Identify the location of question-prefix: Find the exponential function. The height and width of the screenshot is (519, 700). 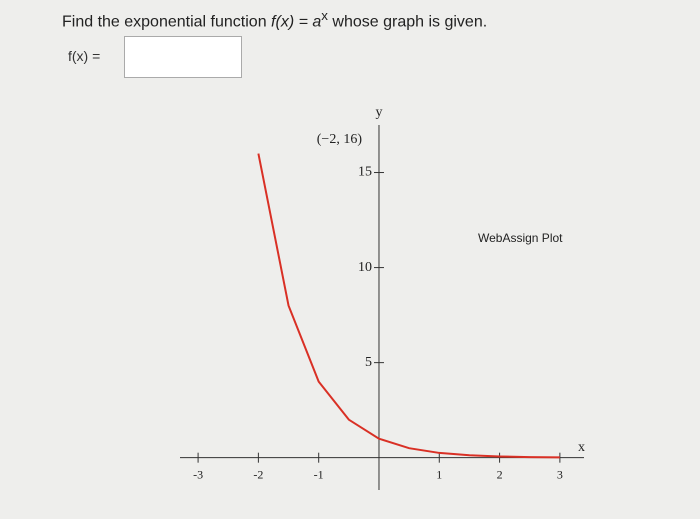
(164, 22).